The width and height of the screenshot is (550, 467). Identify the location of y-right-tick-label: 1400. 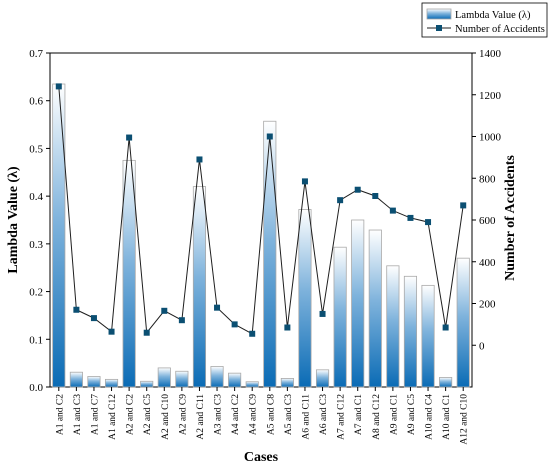
(490, 54).